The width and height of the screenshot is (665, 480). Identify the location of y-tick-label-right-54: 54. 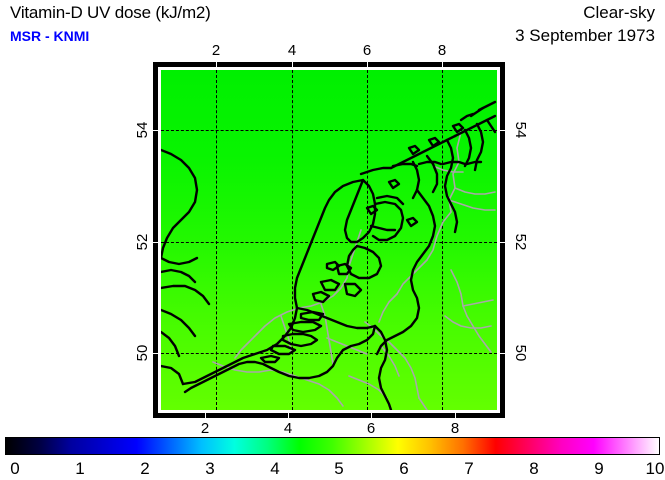
(520, 130).